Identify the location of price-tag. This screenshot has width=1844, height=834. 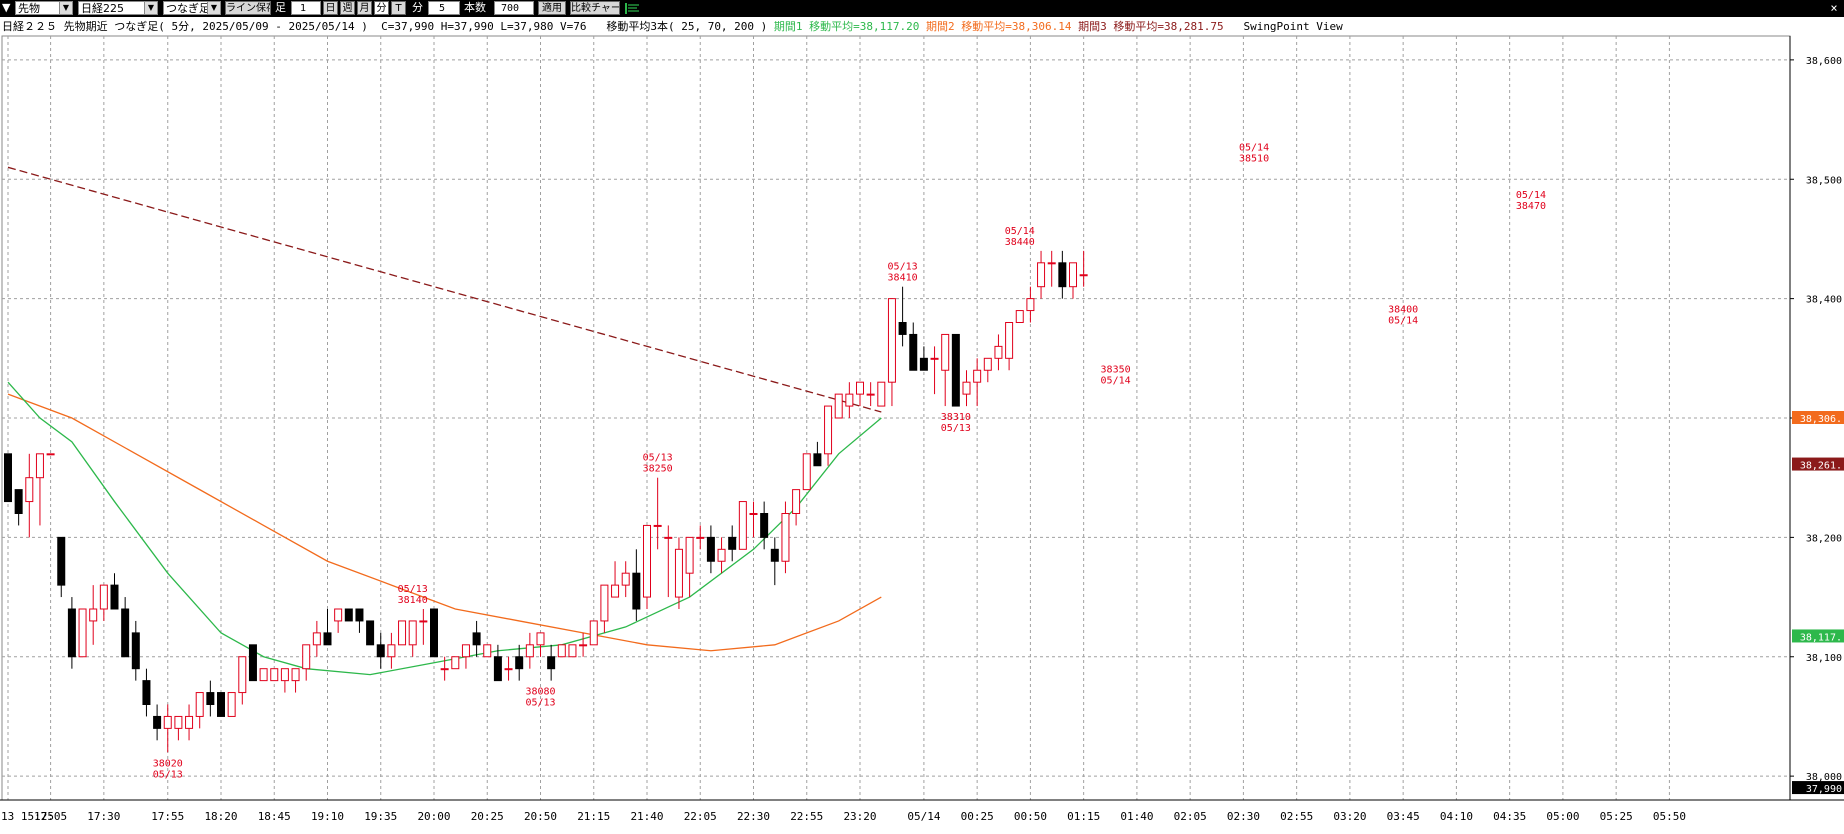
(1818, 417).